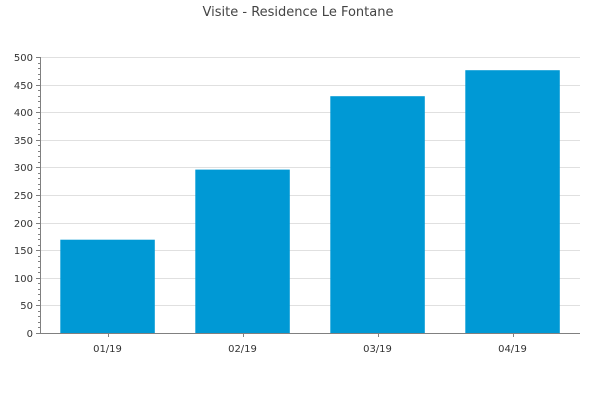  Describe the element at coordinates (23, 251) in the screenshot. I see `y-tick-label: 150` at that location.